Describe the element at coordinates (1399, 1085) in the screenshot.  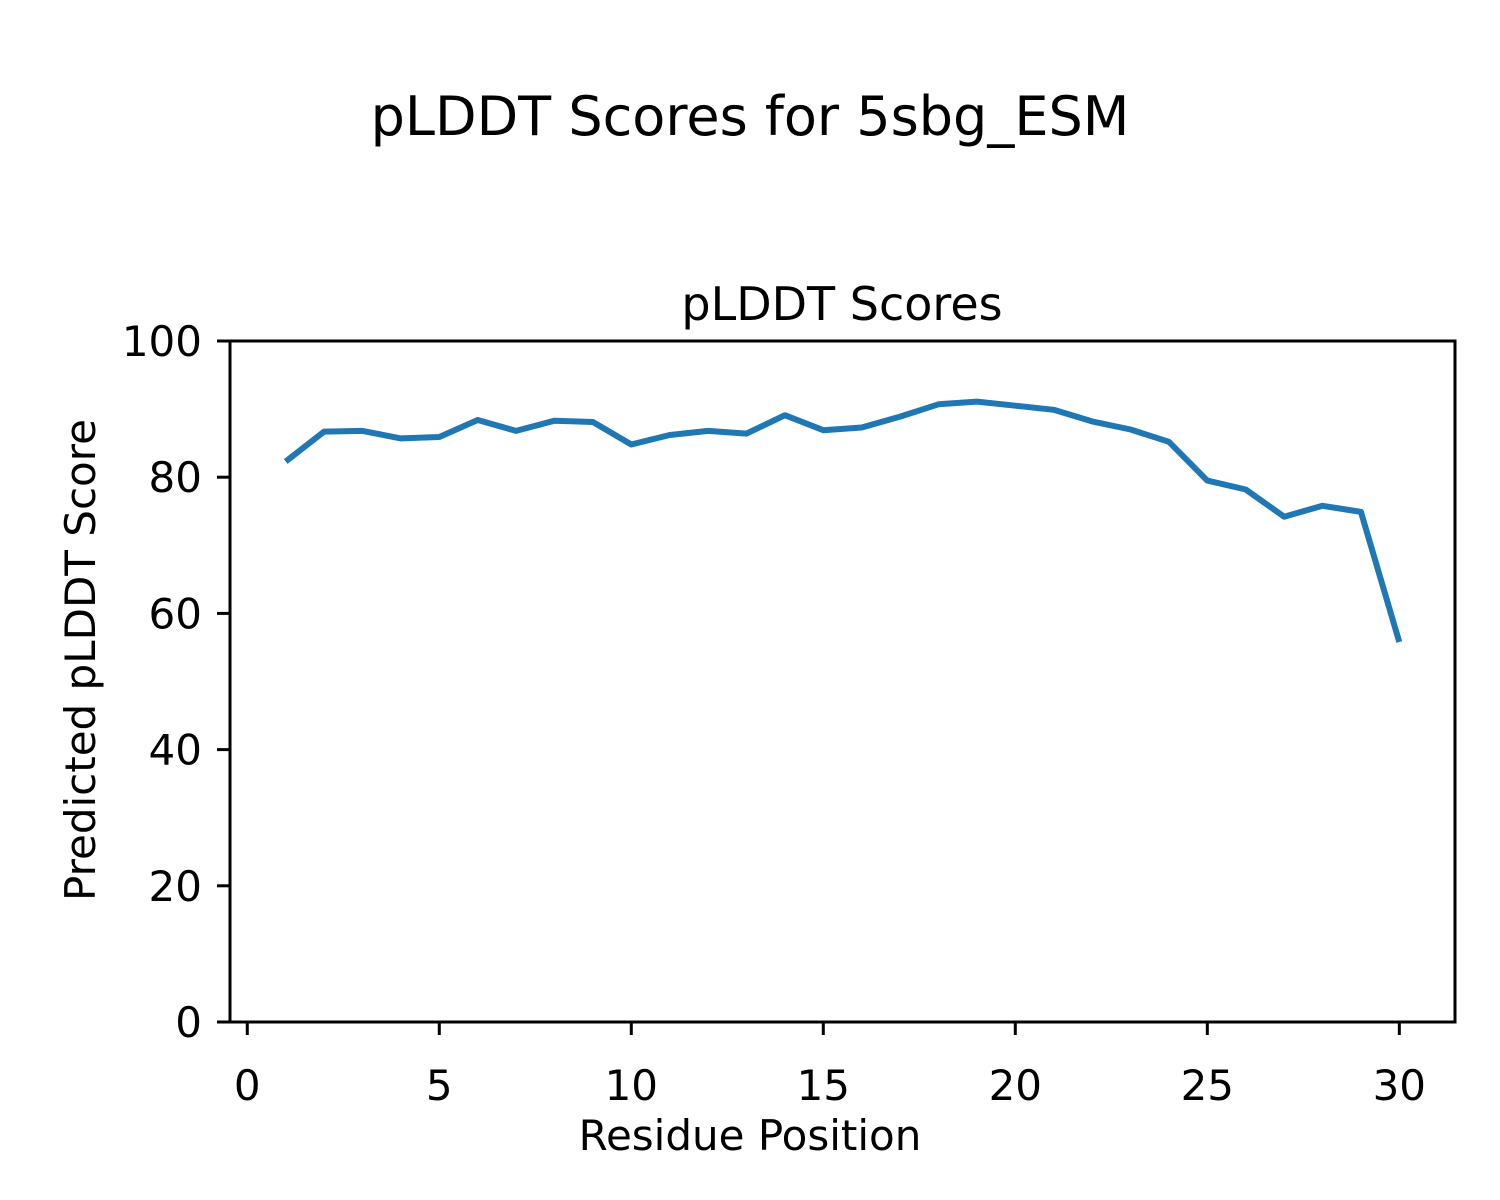
I see `x-tick-label: 30` at that location.